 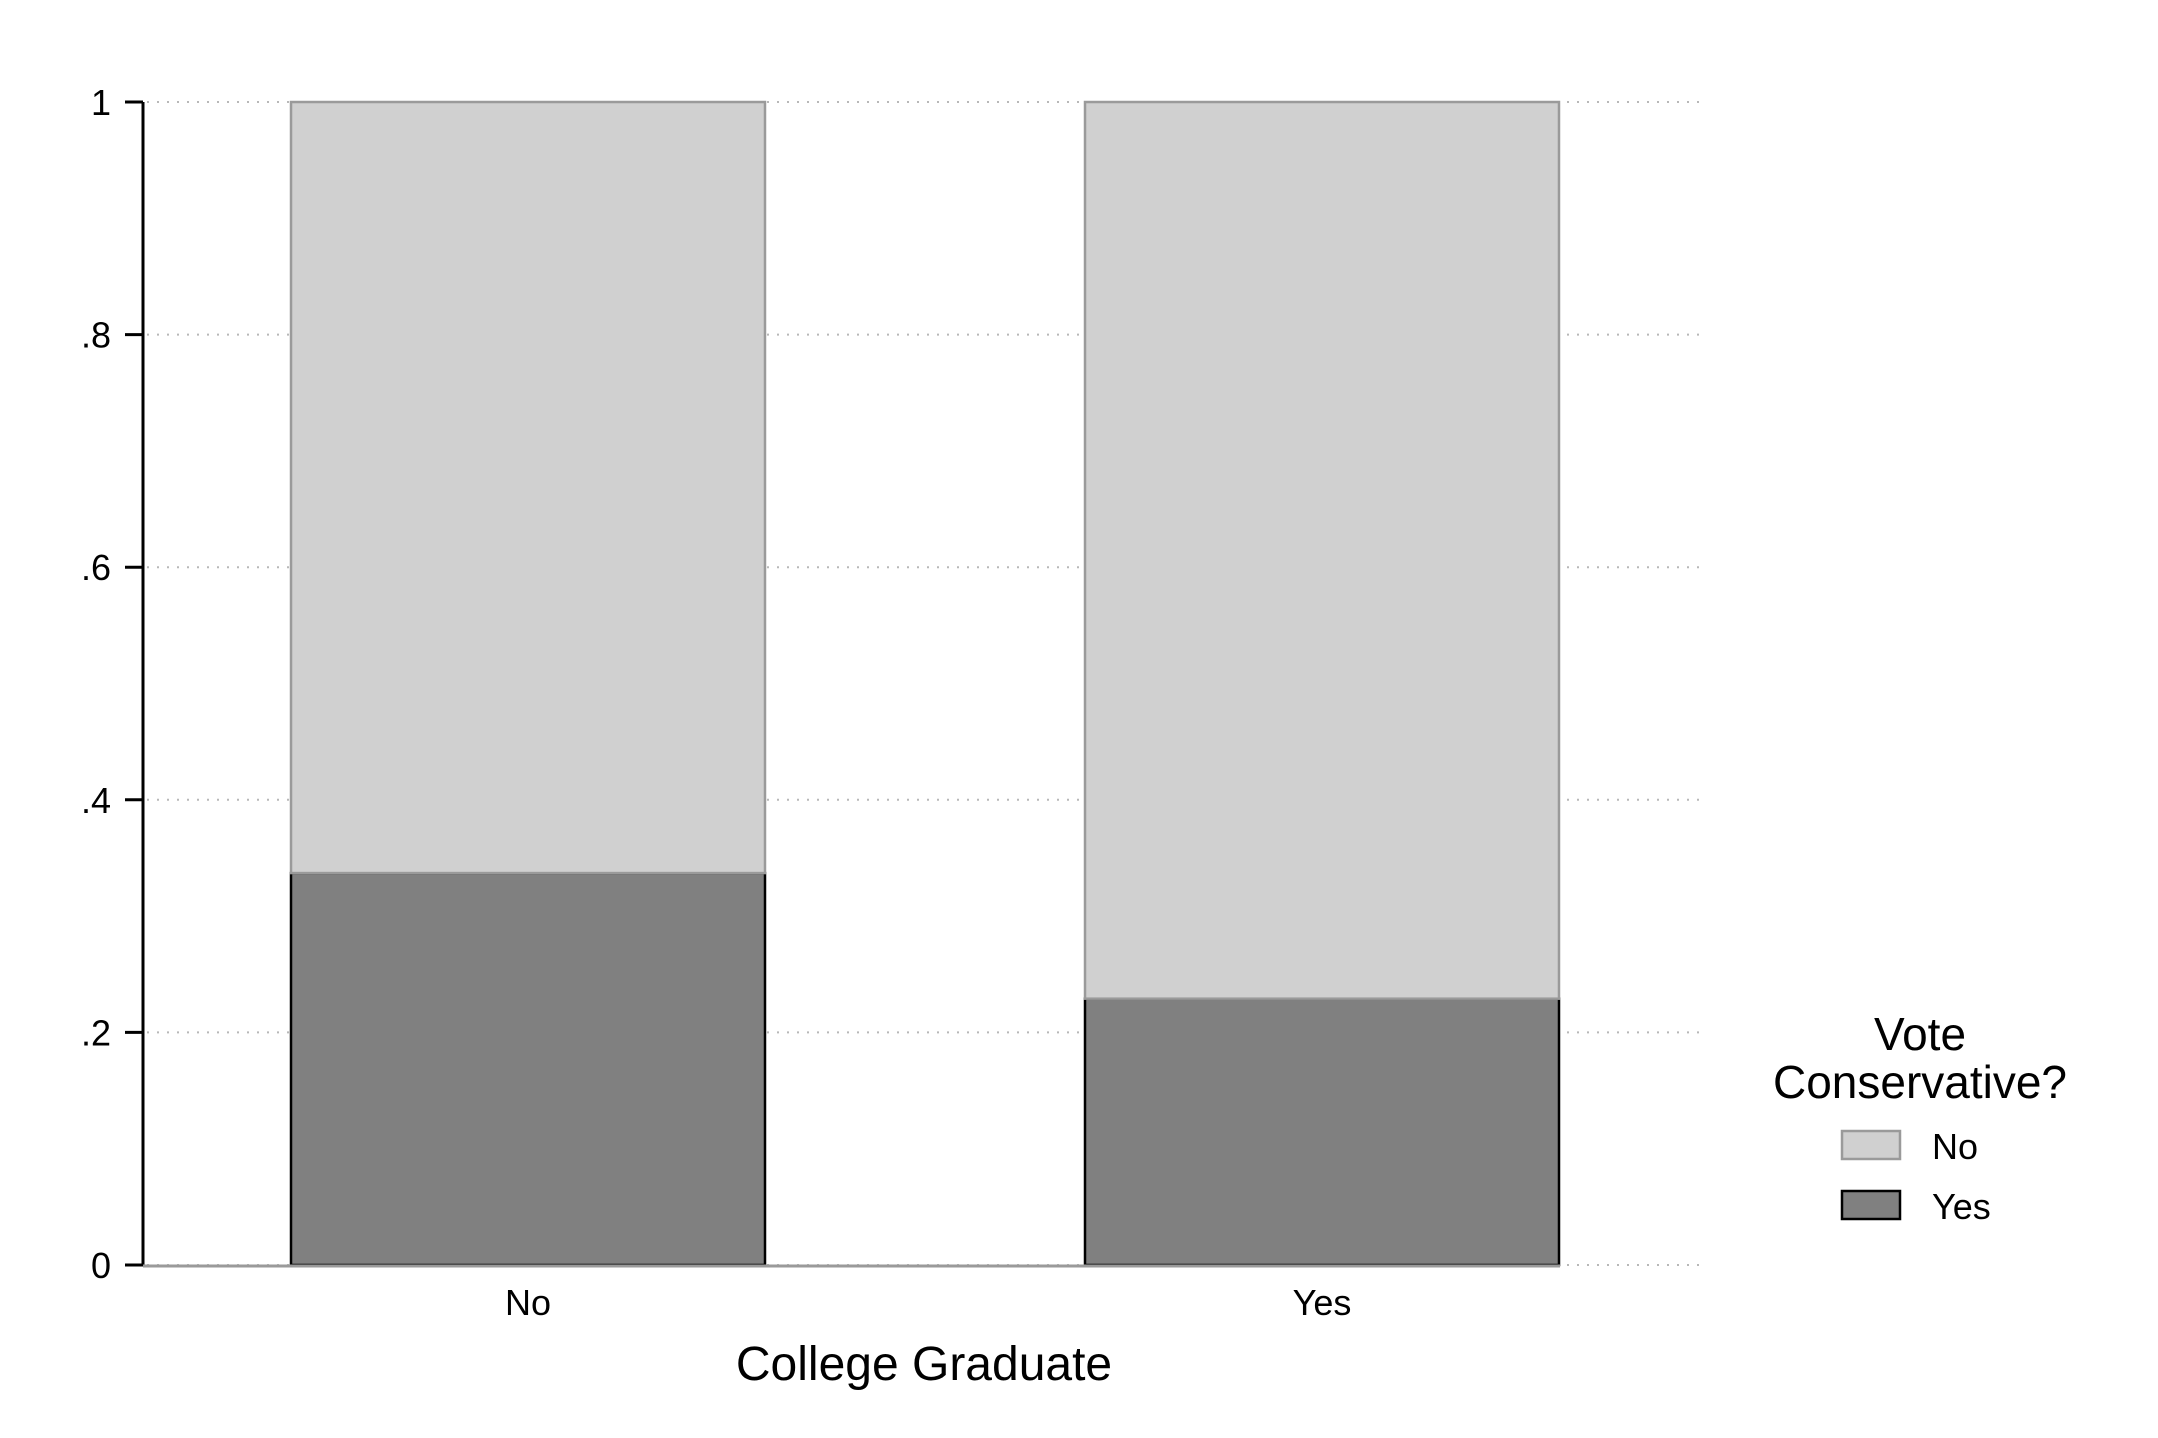 What do you see at coordinates (112, 684) in the screenshot?
I see `y-tick-labels: 0 .2 .4 .6 .8 1` at bounding box center [112, 684].